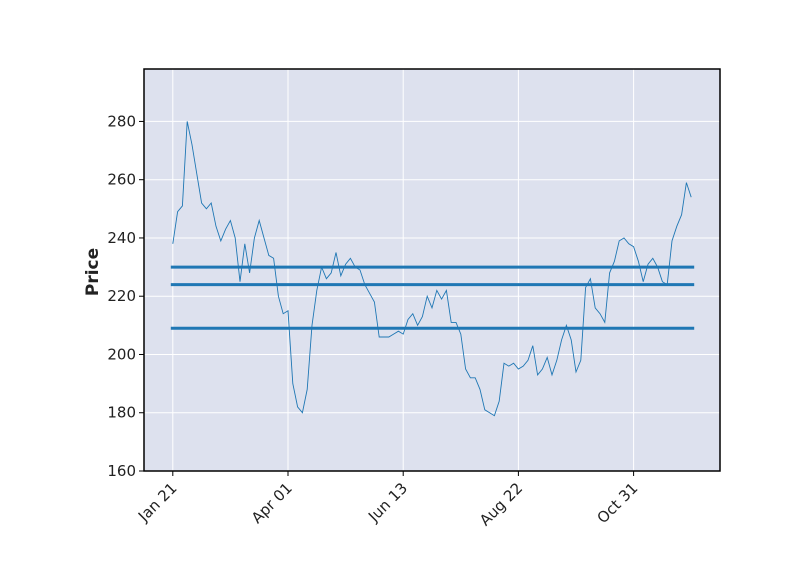 The width and height of the screenshot is (800, 575). Describe the element at coordinates (121, 180) in the screenshot. I see `y-tick-label: 260` at that location.